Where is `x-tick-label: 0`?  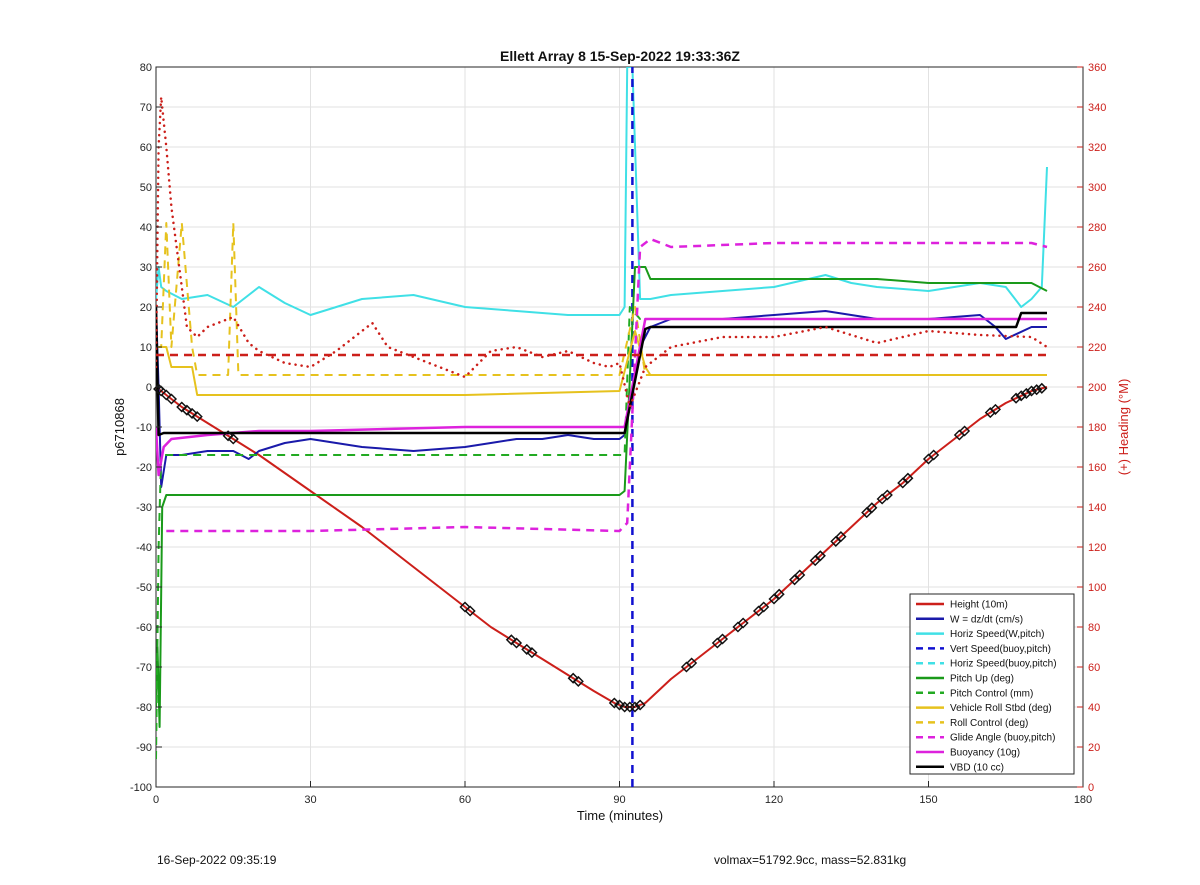
x-tick-label: 0 is located at coordinates (156, 800).